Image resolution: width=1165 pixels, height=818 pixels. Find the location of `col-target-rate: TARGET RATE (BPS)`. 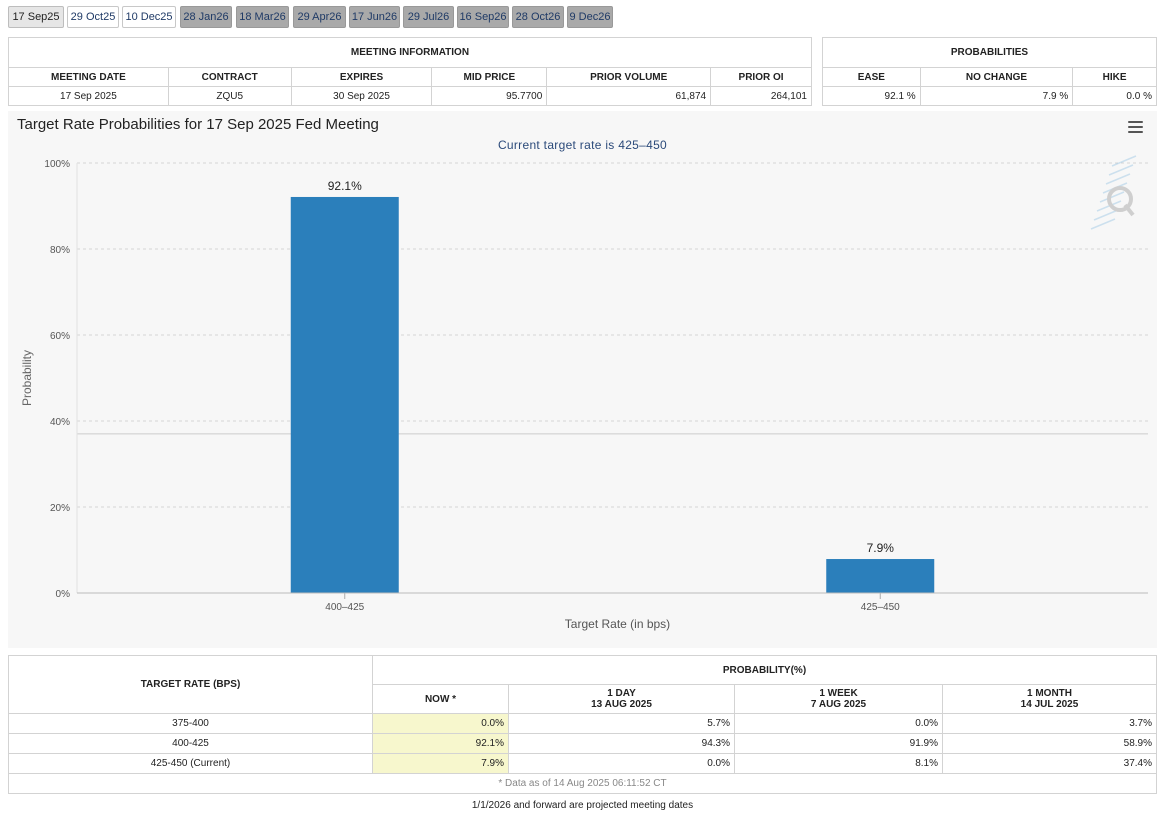

col-target-rate: TARGET RATE (BPS) is located at coordinates (190, 684).